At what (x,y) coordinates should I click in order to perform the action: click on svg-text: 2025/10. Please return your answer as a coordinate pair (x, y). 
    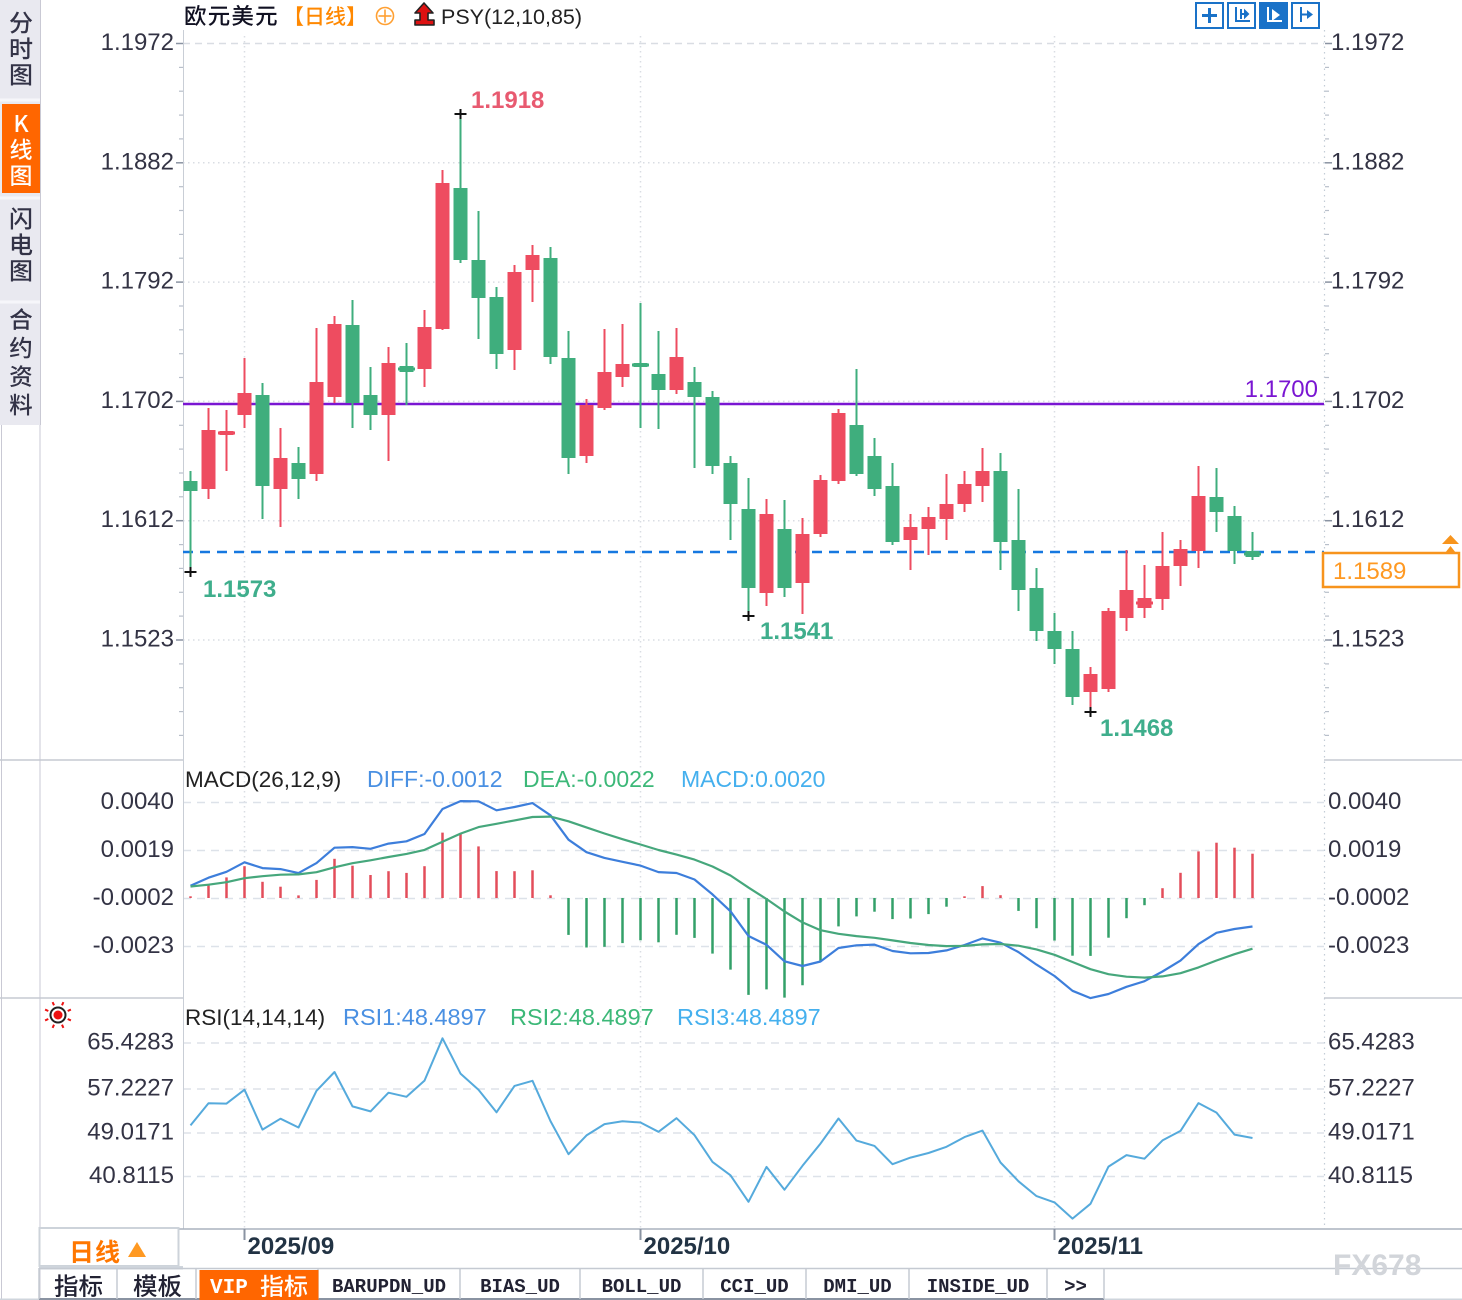
    Looking at the image, I should click on (687, 1246).